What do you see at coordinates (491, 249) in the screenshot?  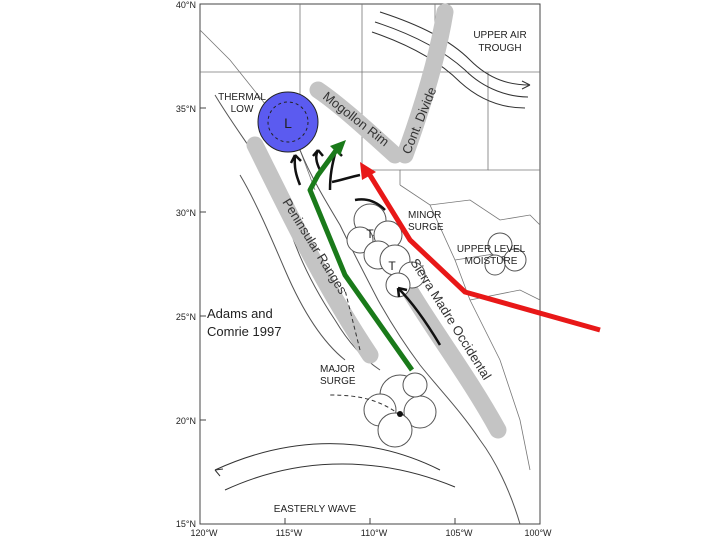 I see `upper-level-moisture-label-1: UPPER LEVEL` at bounding box center [491, 249].